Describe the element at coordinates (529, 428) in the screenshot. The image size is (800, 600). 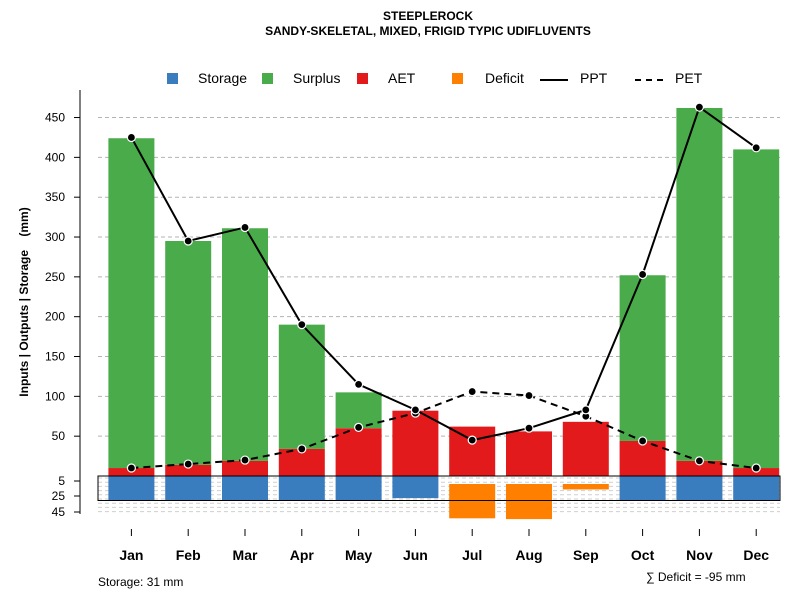
I see `ppt-point-aug` at that location.